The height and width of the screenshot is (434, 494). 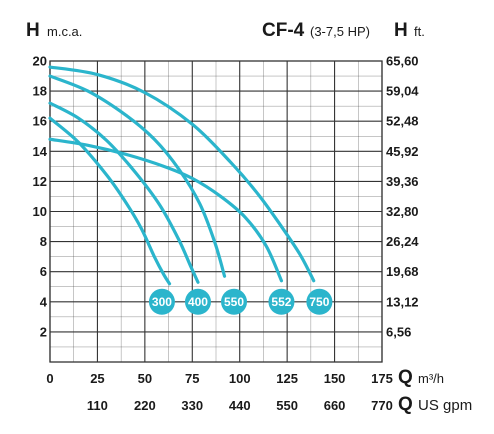 I want to click on x2-tick-label: 440, so click(x=240, y=405).